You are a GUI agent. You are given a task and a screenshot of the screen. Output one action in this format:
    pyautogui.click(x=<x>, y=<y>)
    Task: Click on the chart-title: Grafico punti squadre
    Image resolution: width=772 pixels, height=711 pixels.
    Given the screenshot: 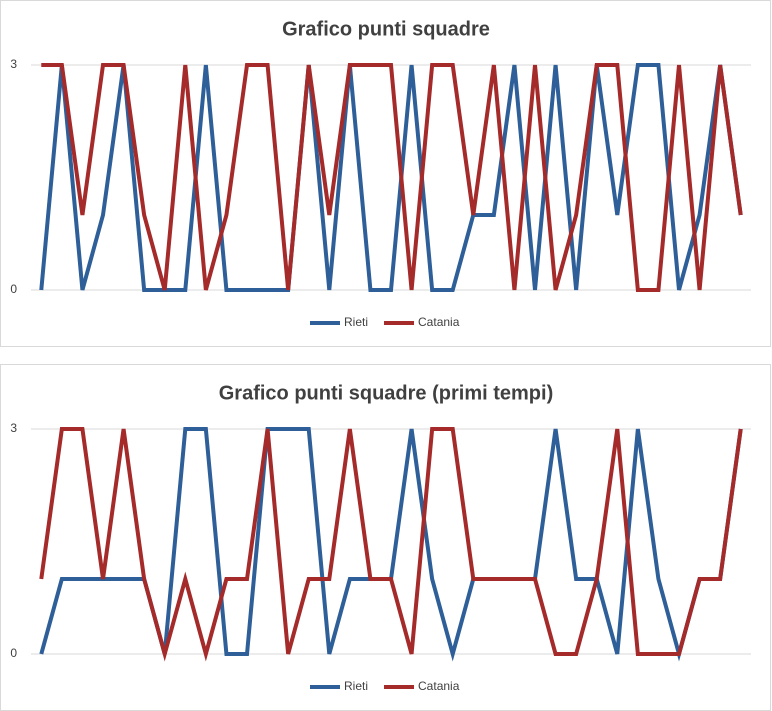 What is the action you would take?
    pyautogui.click(x=386, y=29)
    